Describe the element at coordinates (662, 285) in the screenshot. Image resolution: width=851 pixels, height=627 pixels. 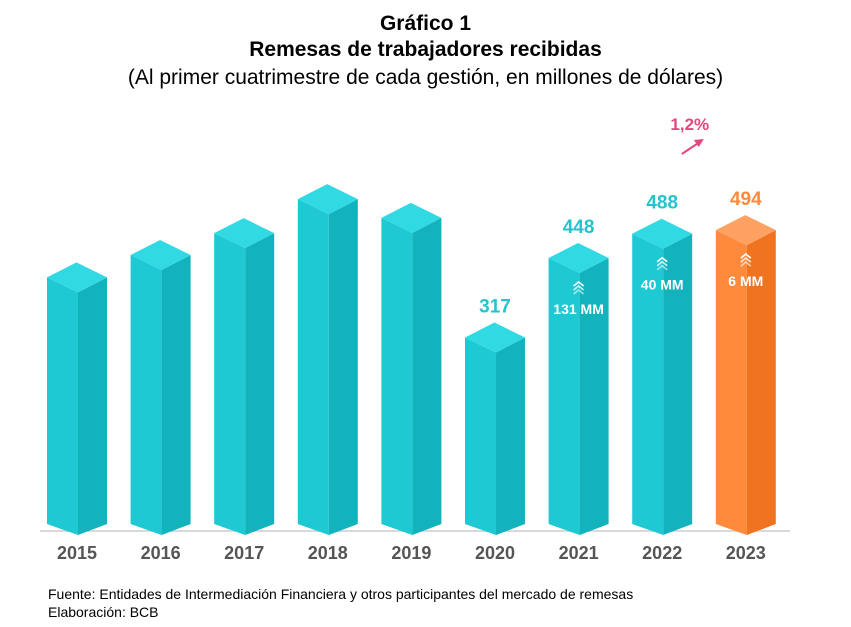
I see `increase-label: 40 MM` at that location.